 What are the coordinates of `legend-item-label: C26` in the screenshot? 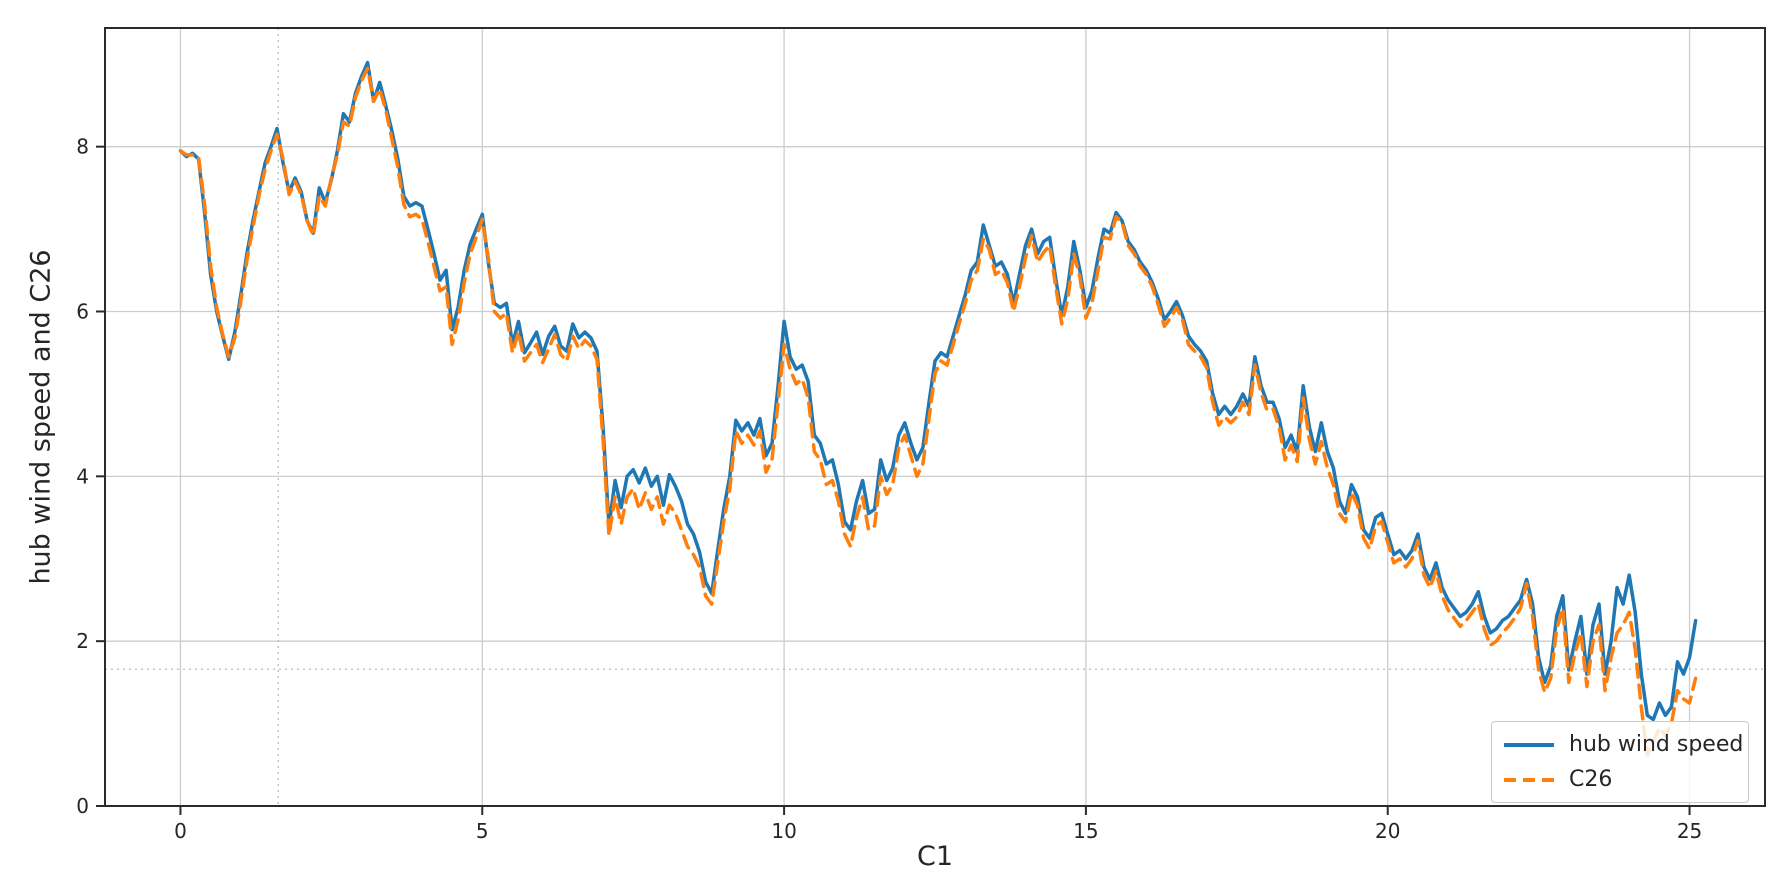 It's located at (1591, 779).